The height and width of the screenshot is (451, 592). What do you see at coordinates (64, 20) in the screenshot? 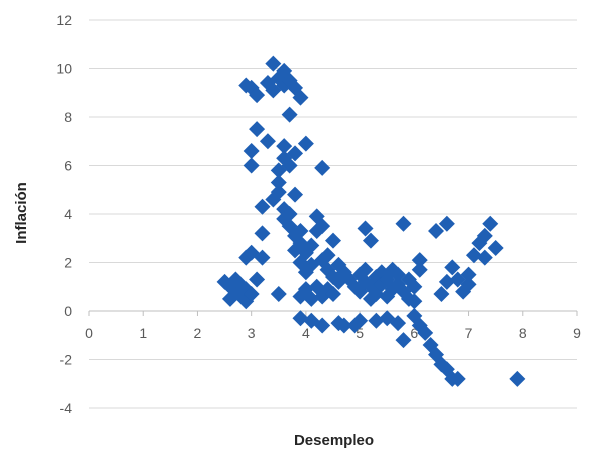
I see `y-tick-label: 12` at bounding box center [64, 20].